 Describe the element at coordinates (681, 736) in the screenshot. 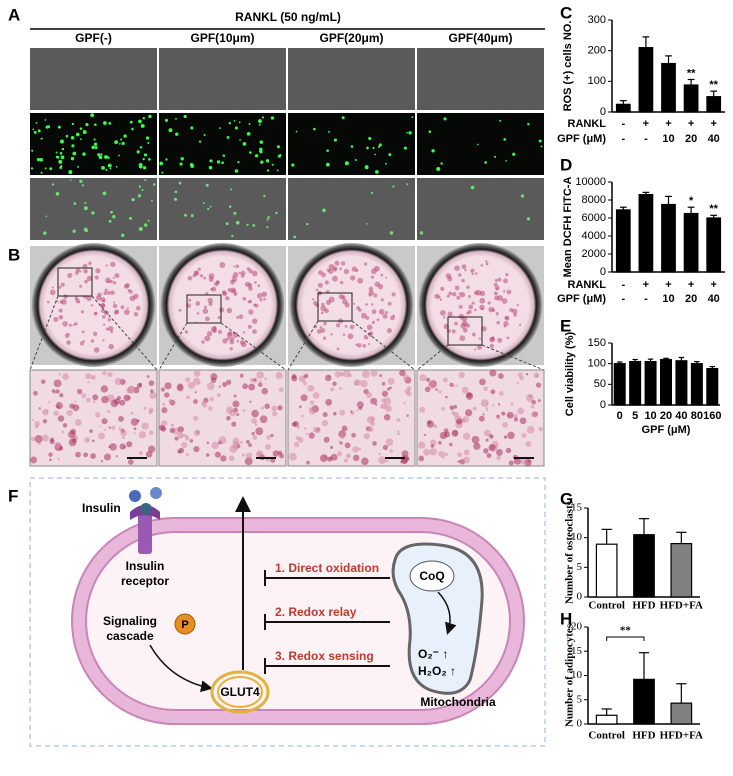

I see `x-tick-label: HFD+FA` at that location.